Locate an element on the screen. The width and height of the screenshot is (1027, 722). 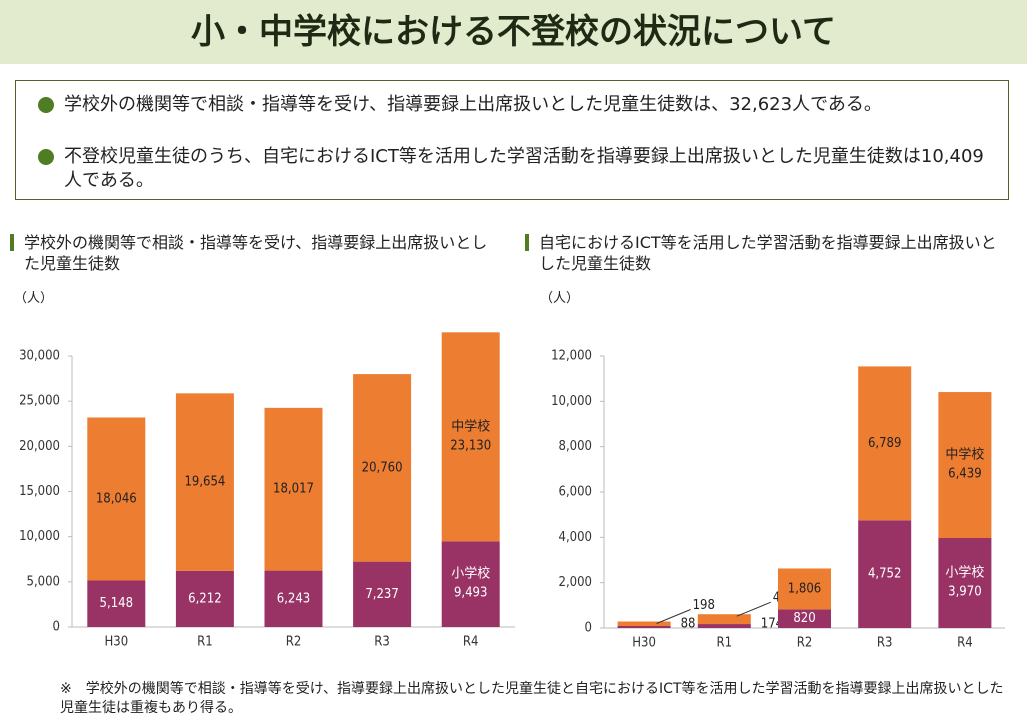
value-label: 5,148 is located at coordinates (116, 603).